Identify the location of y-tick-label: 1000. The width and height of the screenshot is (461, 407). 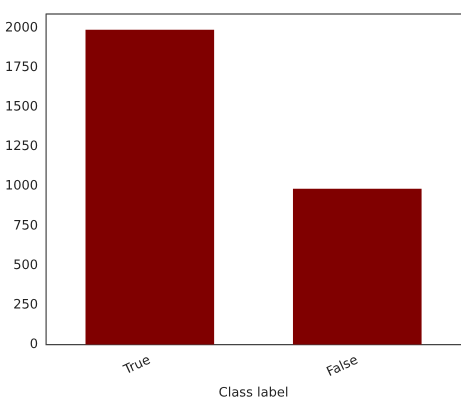
(21, 186).